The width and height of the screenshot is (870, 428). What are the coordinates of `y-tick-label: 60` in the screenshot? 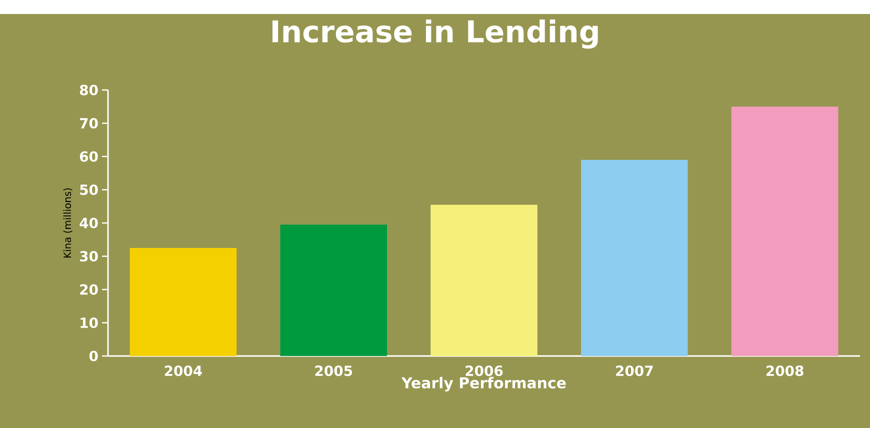 It's located at (89, 156).